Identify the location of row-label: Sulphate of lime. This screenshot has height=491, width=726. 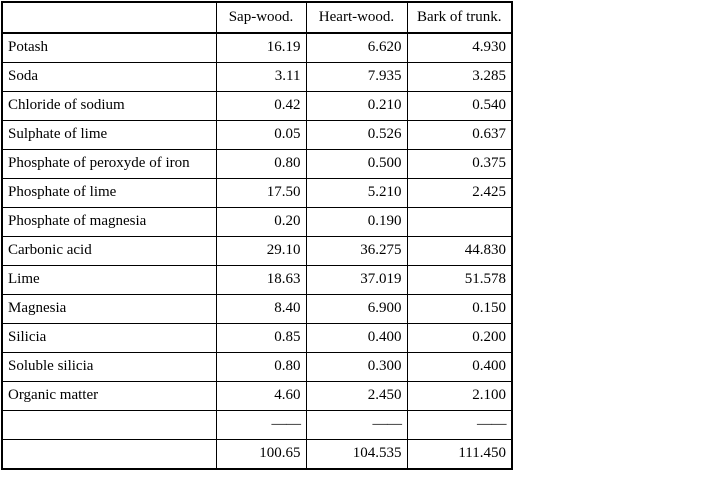
(109, 134).